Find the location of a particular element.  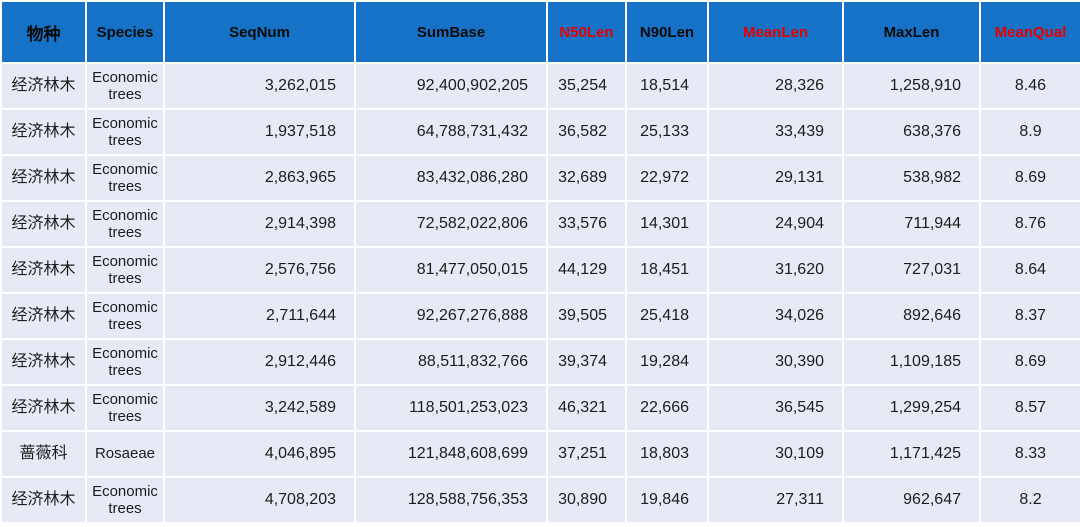

cell-meanqual: 8.64 is located at coordinates (1029, 270).